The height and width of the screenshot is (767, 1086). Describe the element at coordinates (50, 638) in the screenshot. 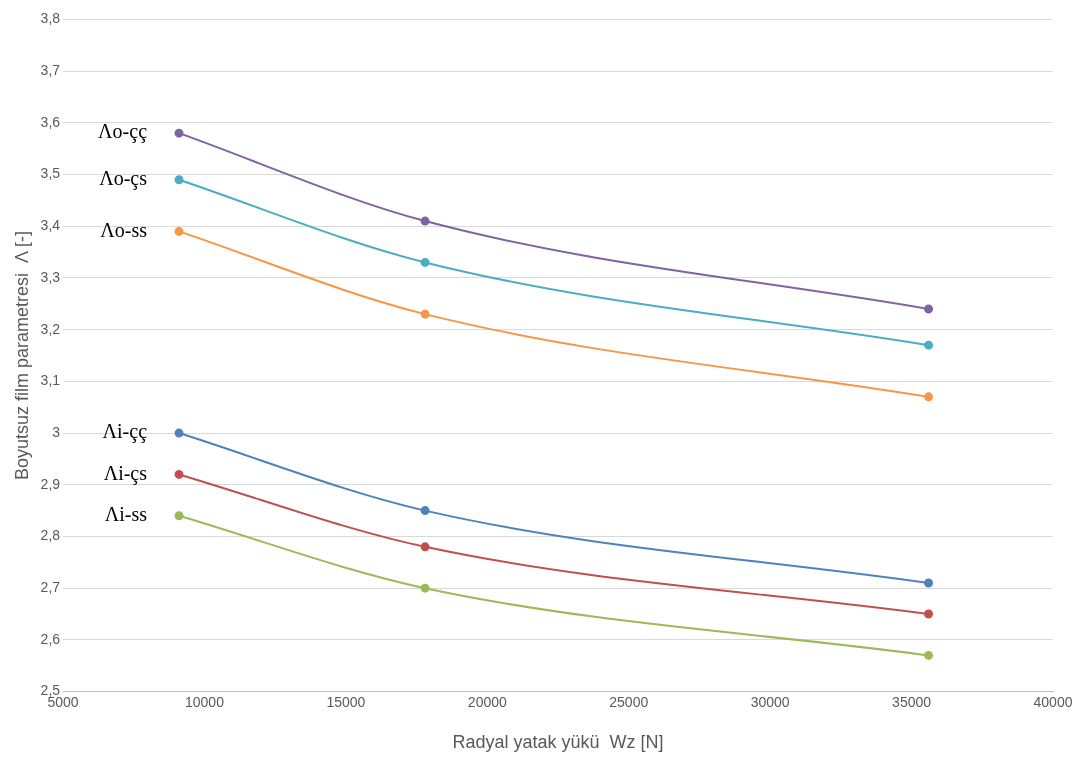

I see `y-tick-label: 2,6` at that location.